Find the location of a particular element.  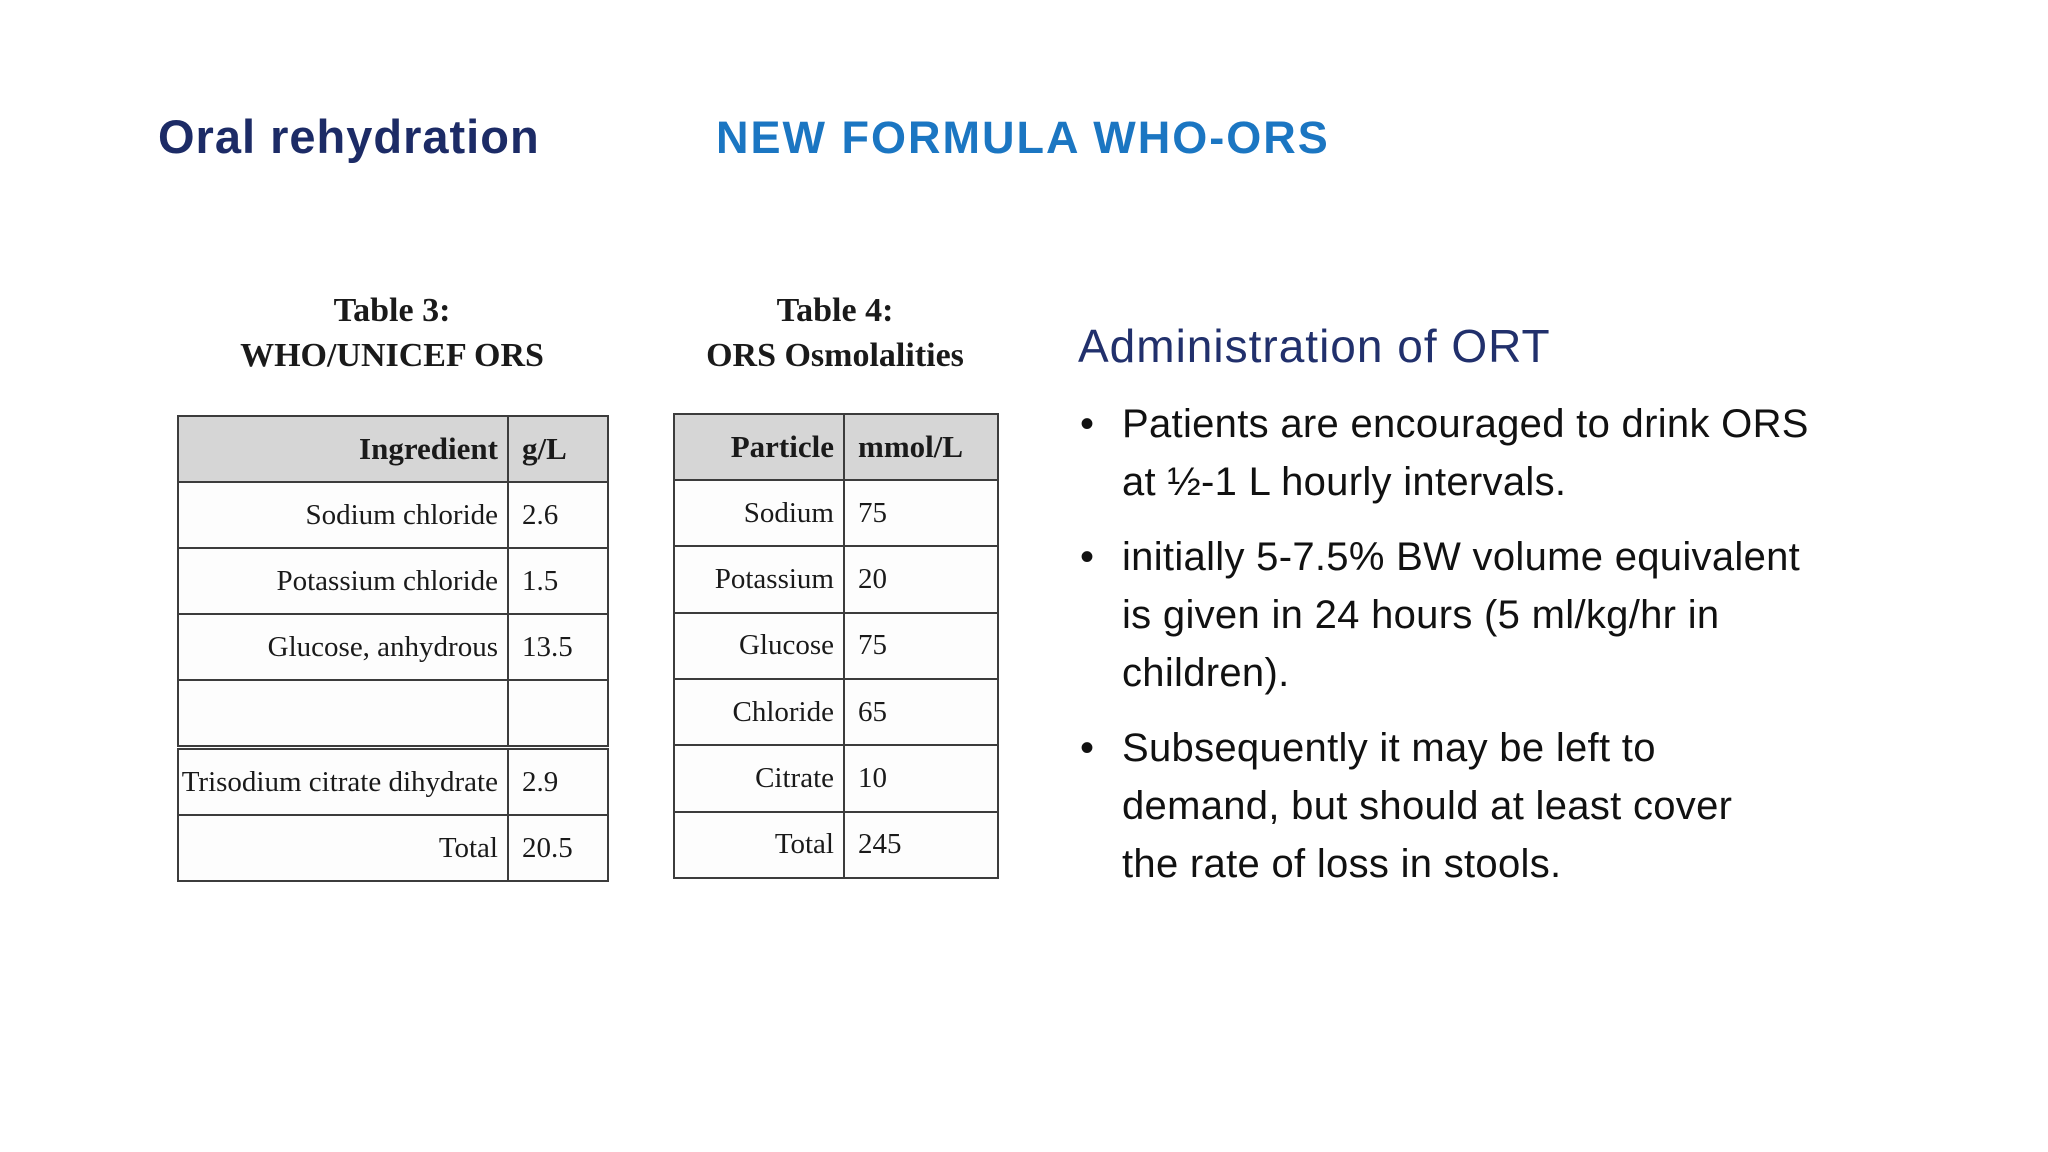

cell-value: 2.6 is located at coordinates (558, 515).